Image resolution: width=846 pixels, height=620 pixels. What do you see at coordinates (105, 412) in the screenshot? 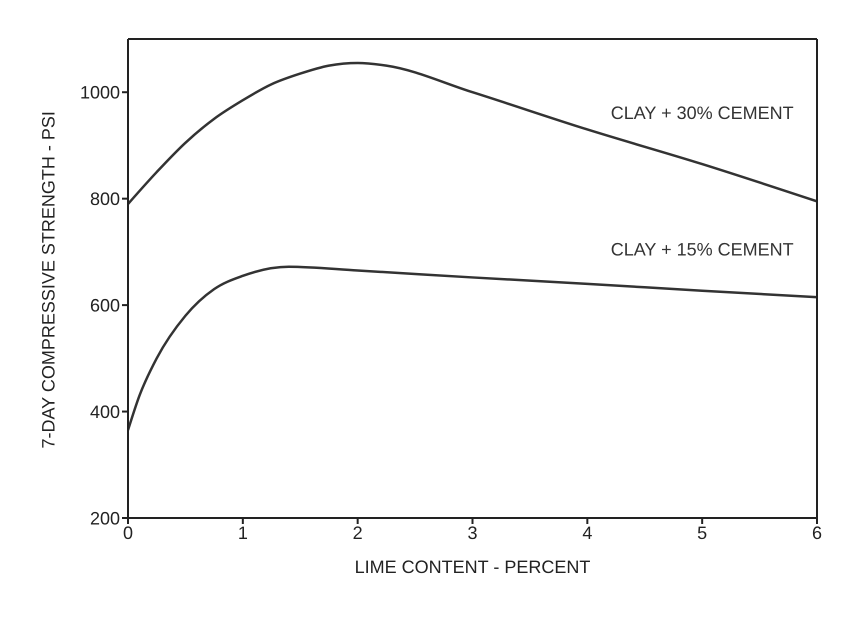
I see `y-tick-label: 400` at bounding box center [105, 412].